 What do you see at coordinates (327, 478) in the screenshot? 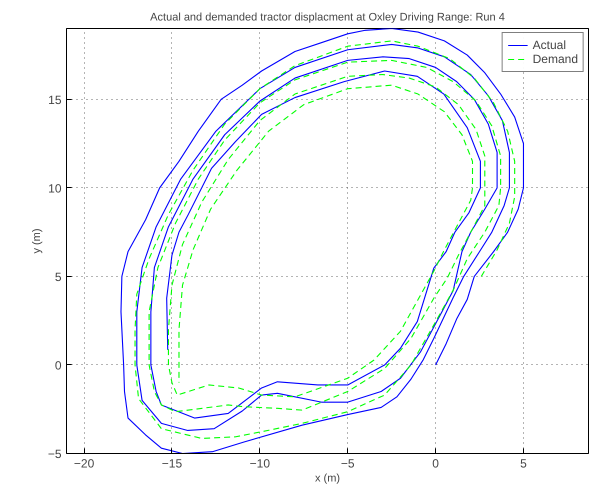
I see `x-axis-title: x (m)` at bounding box center [327, 478].